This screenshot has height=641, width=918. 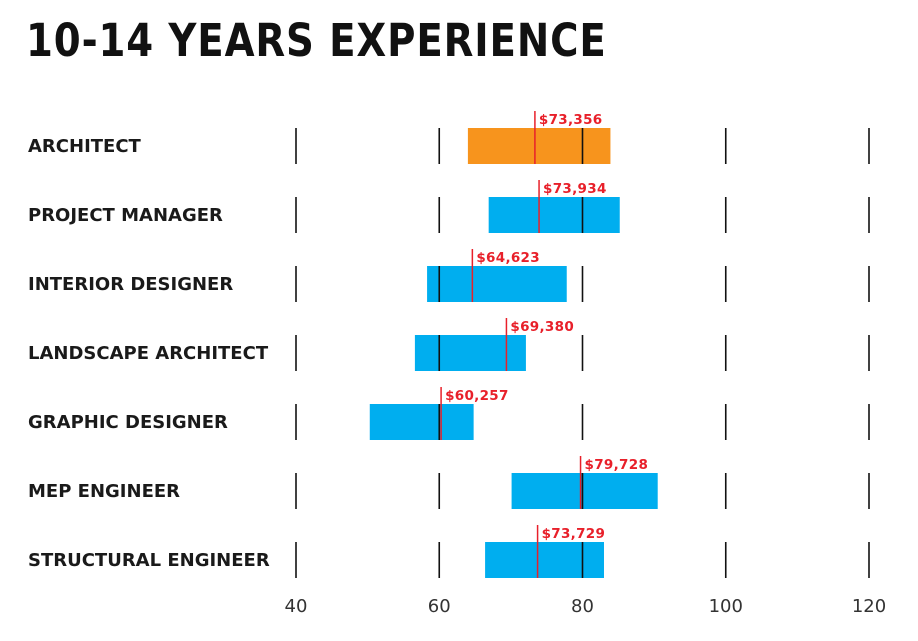 I want to click on category-label: ARCHITECT, so click(x=85, y=146).